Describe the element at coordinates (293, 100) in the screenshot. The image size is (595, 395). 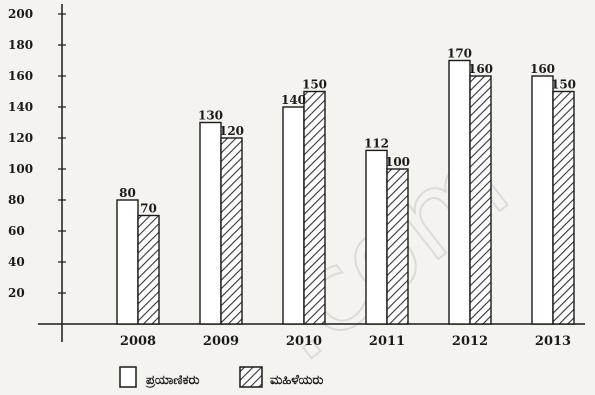
I see `data-label: 140` at that location.